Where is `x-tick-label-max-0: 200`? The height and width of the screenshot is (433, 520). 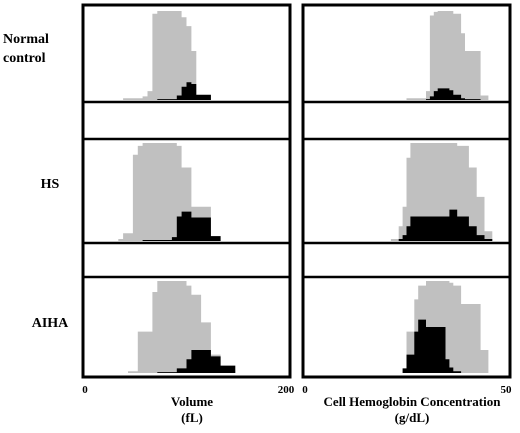
x-tick-label-max-0: 200 is located at coordinates (286, 390).